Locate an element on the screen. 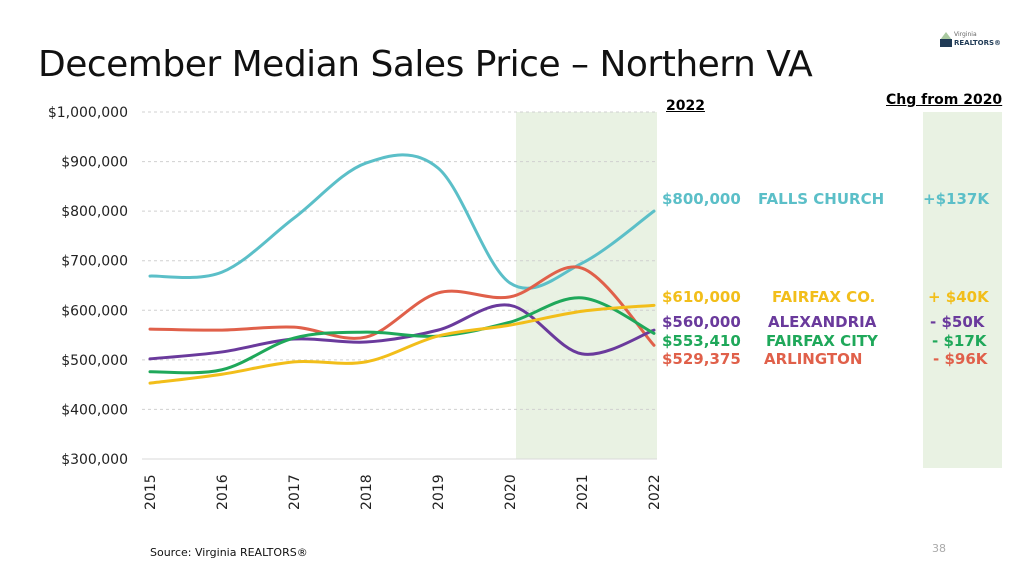 Image resolution: width=1024 pixels, height=576 pixels. legend-value-2022: $529,375 is located at coordinates (701, 359).